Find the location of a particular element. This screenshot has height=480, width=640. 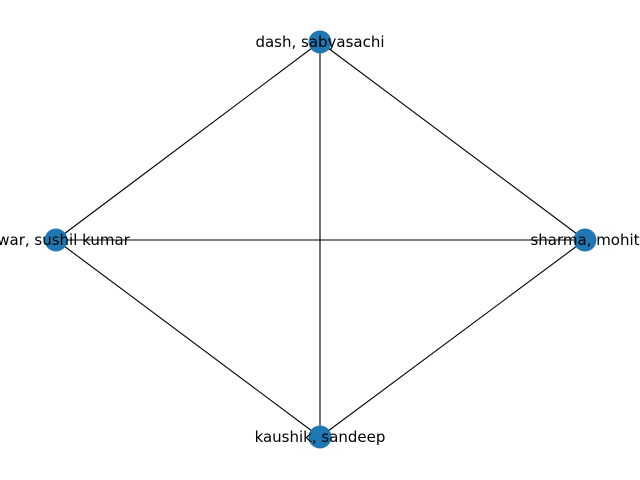

node-n1 is located at coordinates (320, 42).